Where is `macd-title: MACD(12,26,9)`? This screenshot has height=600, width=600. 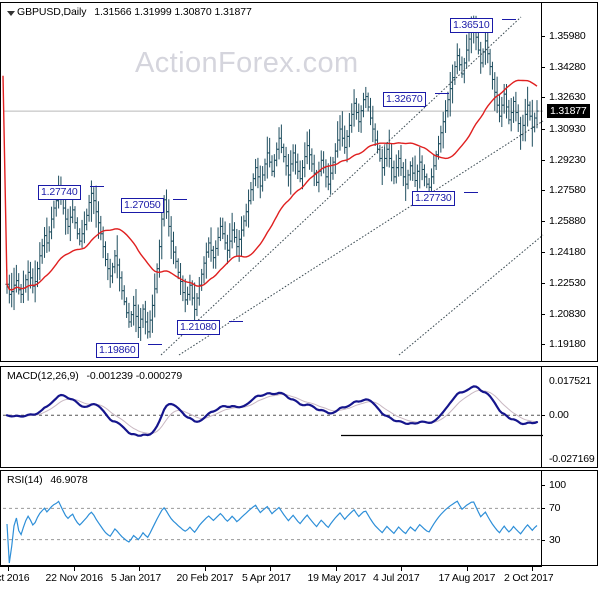 macd-title: MACD(12,26,9) is located at coordinates (43, 376).